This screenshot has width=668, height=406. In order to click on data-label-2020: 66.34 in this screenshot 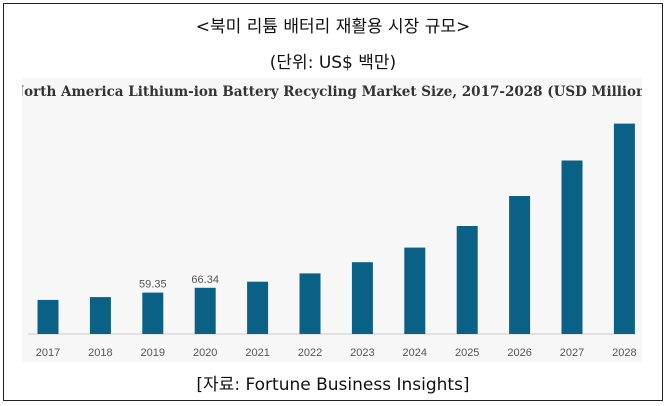, I will do `click(205, 280)`.